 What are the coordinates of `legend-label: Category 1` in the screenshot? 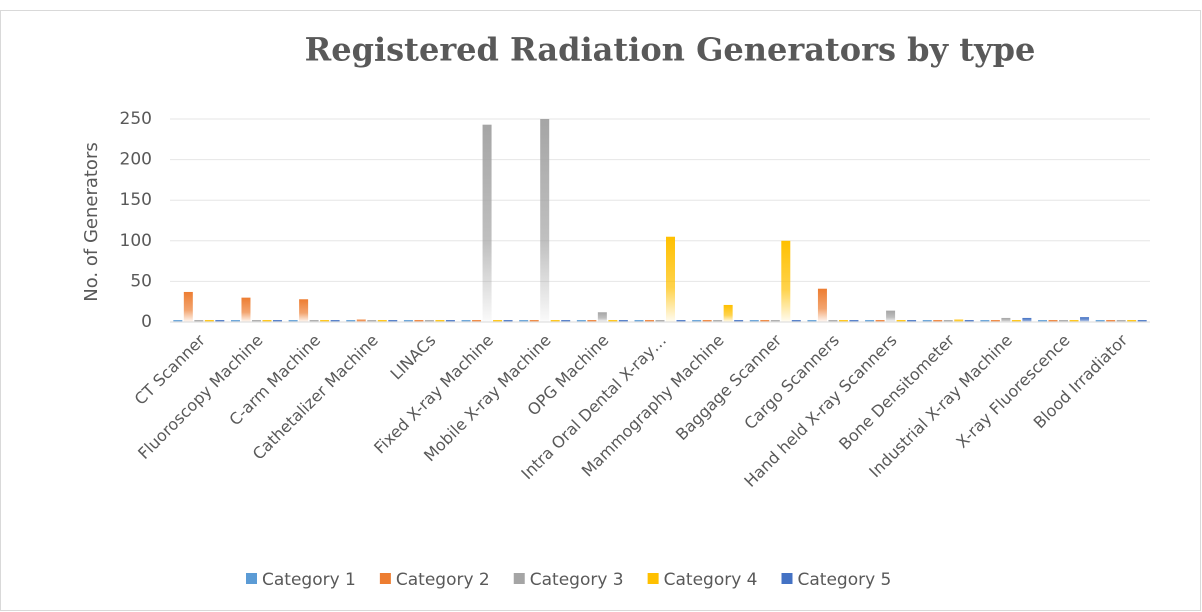 It's located at (309, 580).